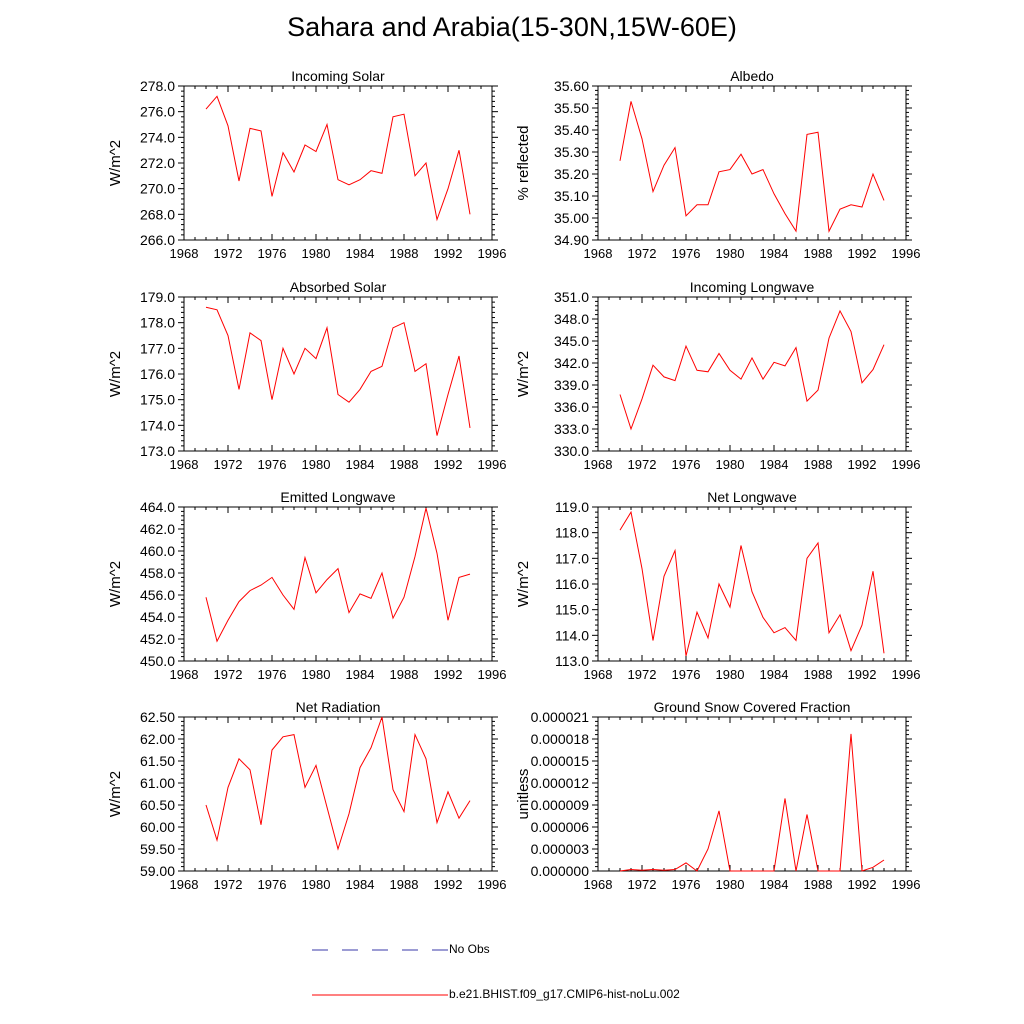 The width and height of the screenshot is (1024, 1024). What do you see at coordinates (571, 407) in the screenshot?
I see `y-tick-label: 336.0` at bounding box center [571, 407].